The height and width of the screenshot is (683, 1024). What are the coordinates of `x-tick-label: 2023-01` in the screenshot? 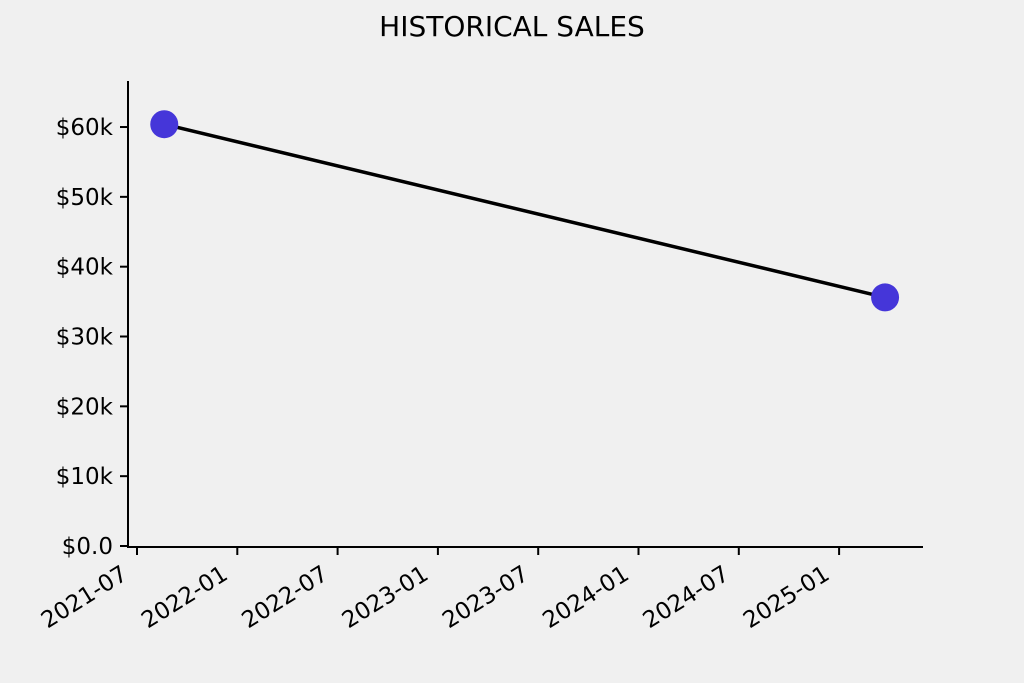 It's located at (385, 597).